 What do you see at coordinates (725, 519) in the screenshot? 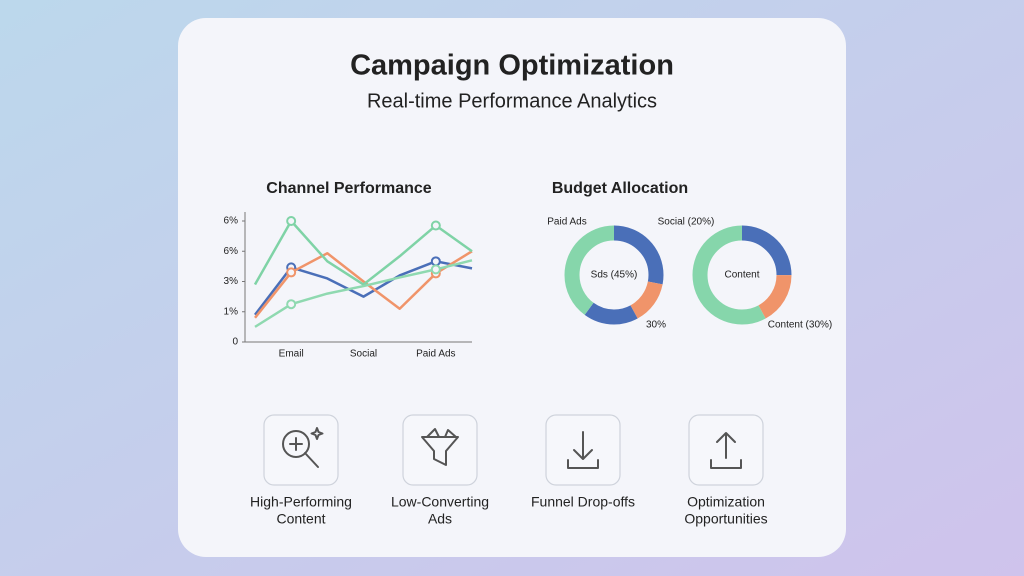
I see `card-label: Opportunities` at bounding box center [725, 519].